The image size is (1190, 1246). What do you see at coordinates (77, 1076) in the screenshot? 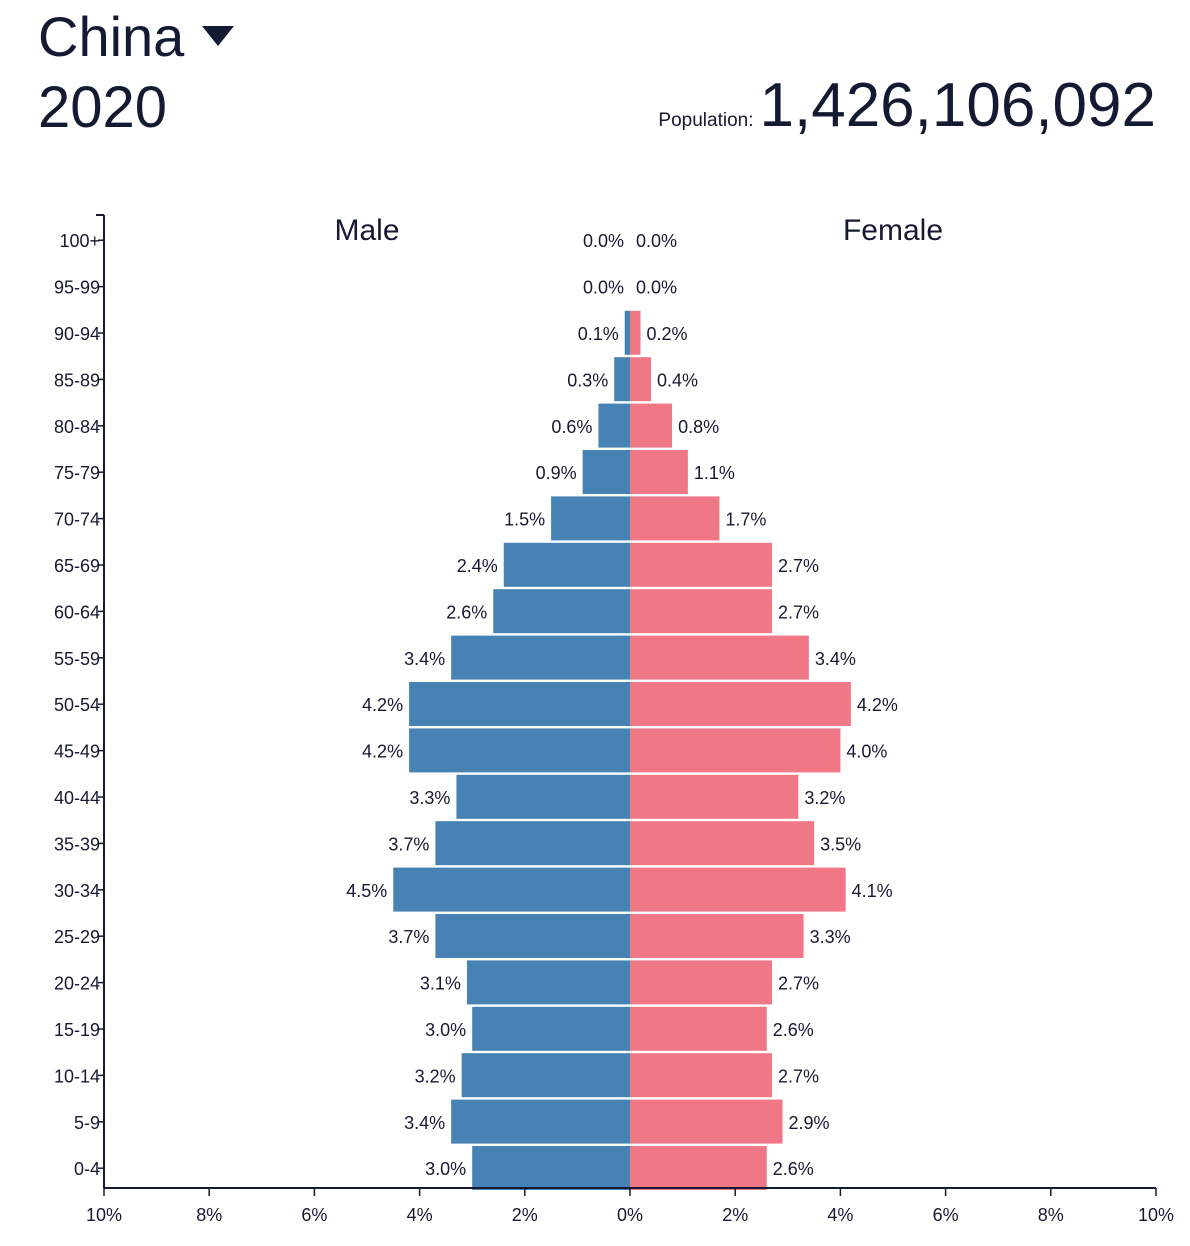
I see `y-tick-label: 10-14` at bounding box center [77, 1076].